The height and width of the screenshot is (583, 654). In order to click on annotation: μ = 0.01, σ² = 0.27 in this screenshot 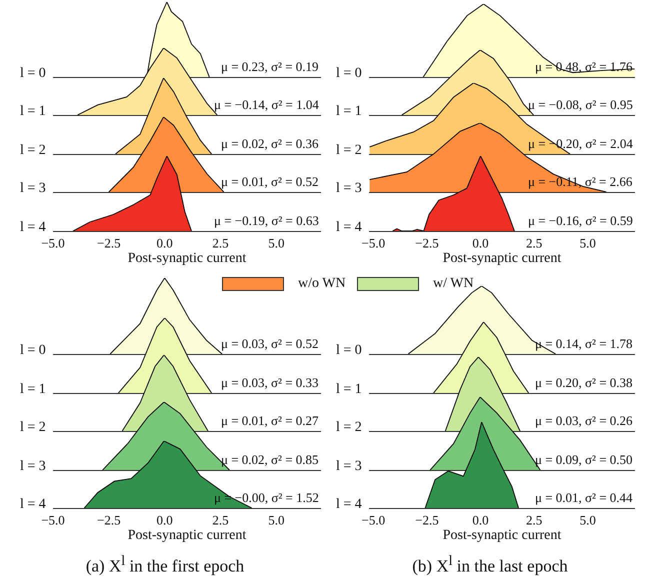, I will do `click(270, 420)`.